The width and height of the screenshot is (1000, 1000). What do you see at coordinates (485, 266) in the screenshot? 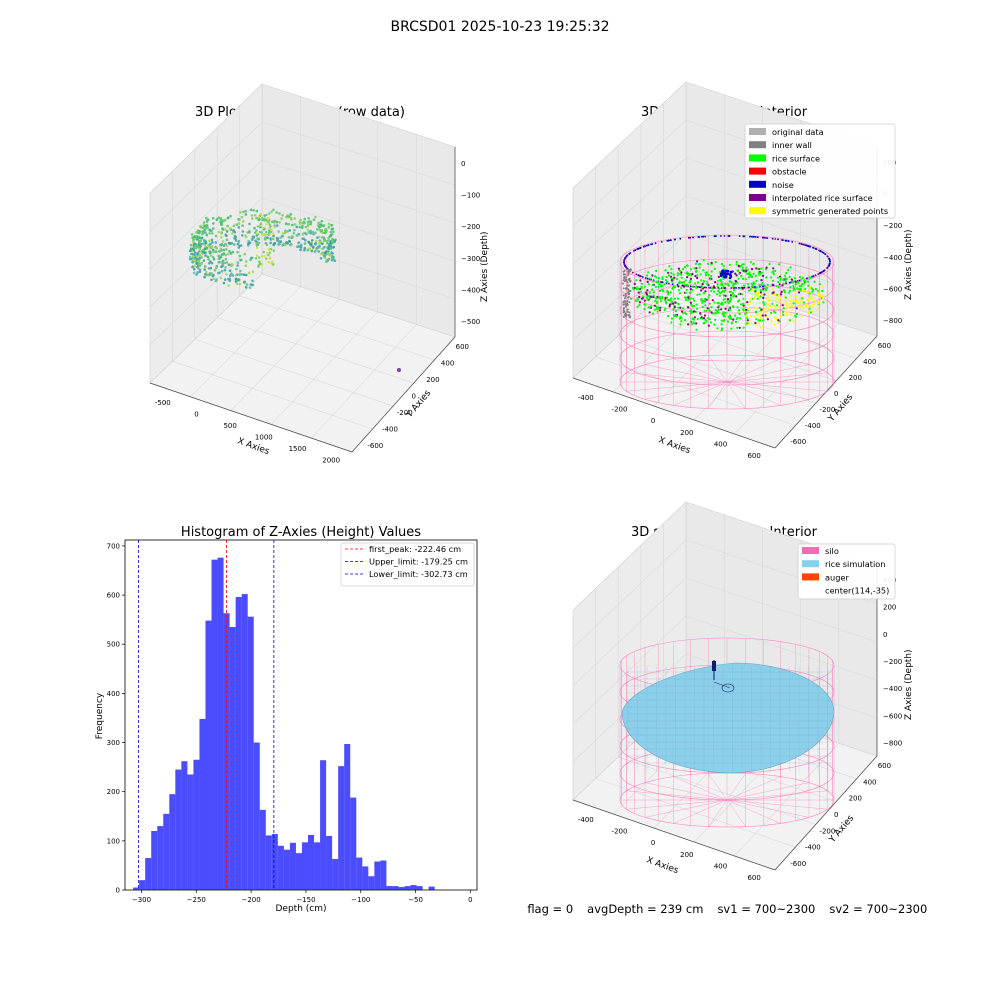
I see `panel-raw-zlabel: Z Axies (Depth)` at bounding box center [485, 266].